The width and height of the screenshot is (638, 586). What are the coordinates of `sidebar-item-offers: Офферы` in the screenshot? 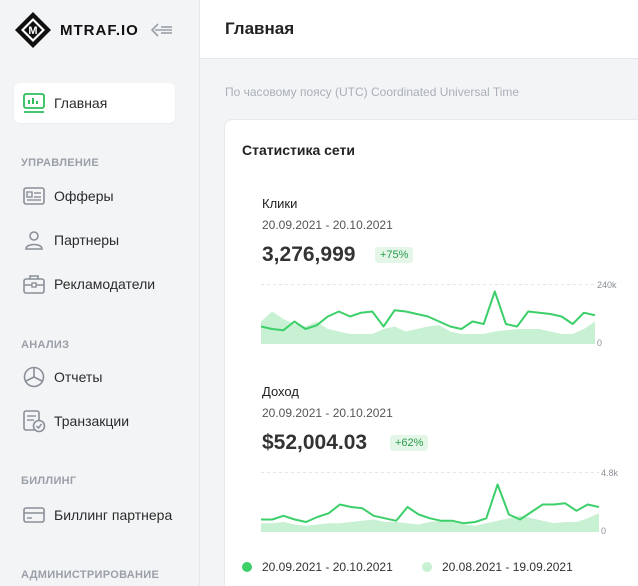 It's located at (94, 196).